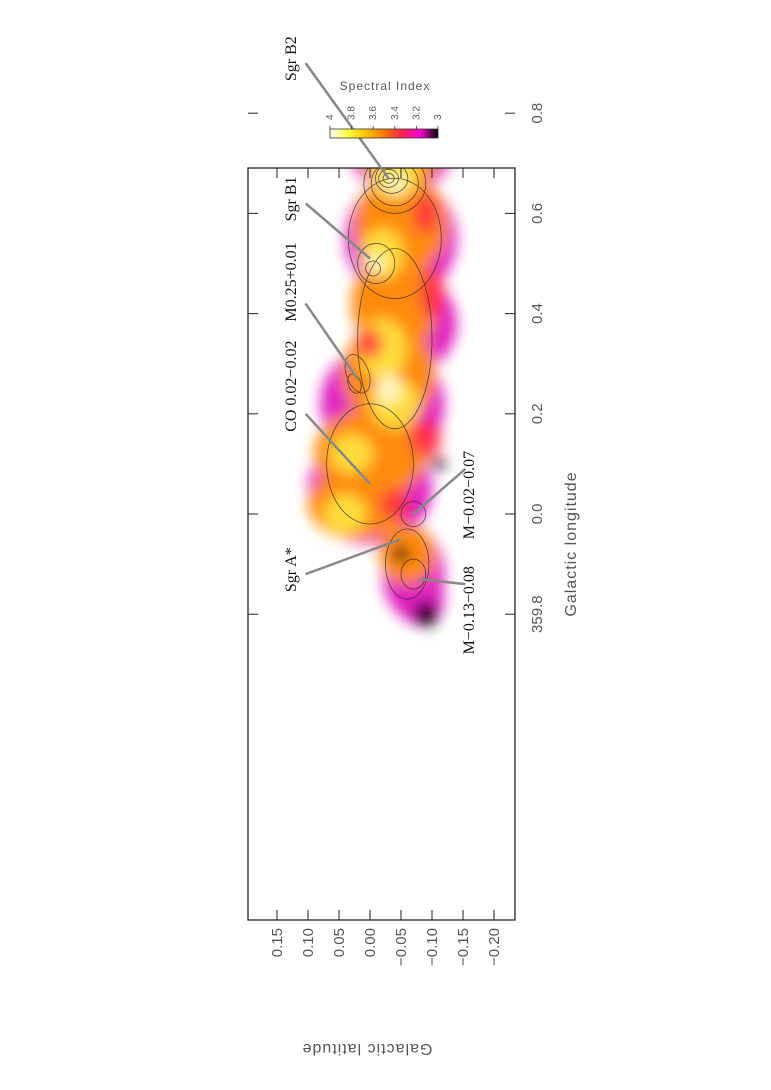 The height and width of the screenshot is (1090, 771). What do you see at coordinates (463, 947) in the screenshot?
I see `y-tick-label: −0.15` at bounding box center [463, 947].